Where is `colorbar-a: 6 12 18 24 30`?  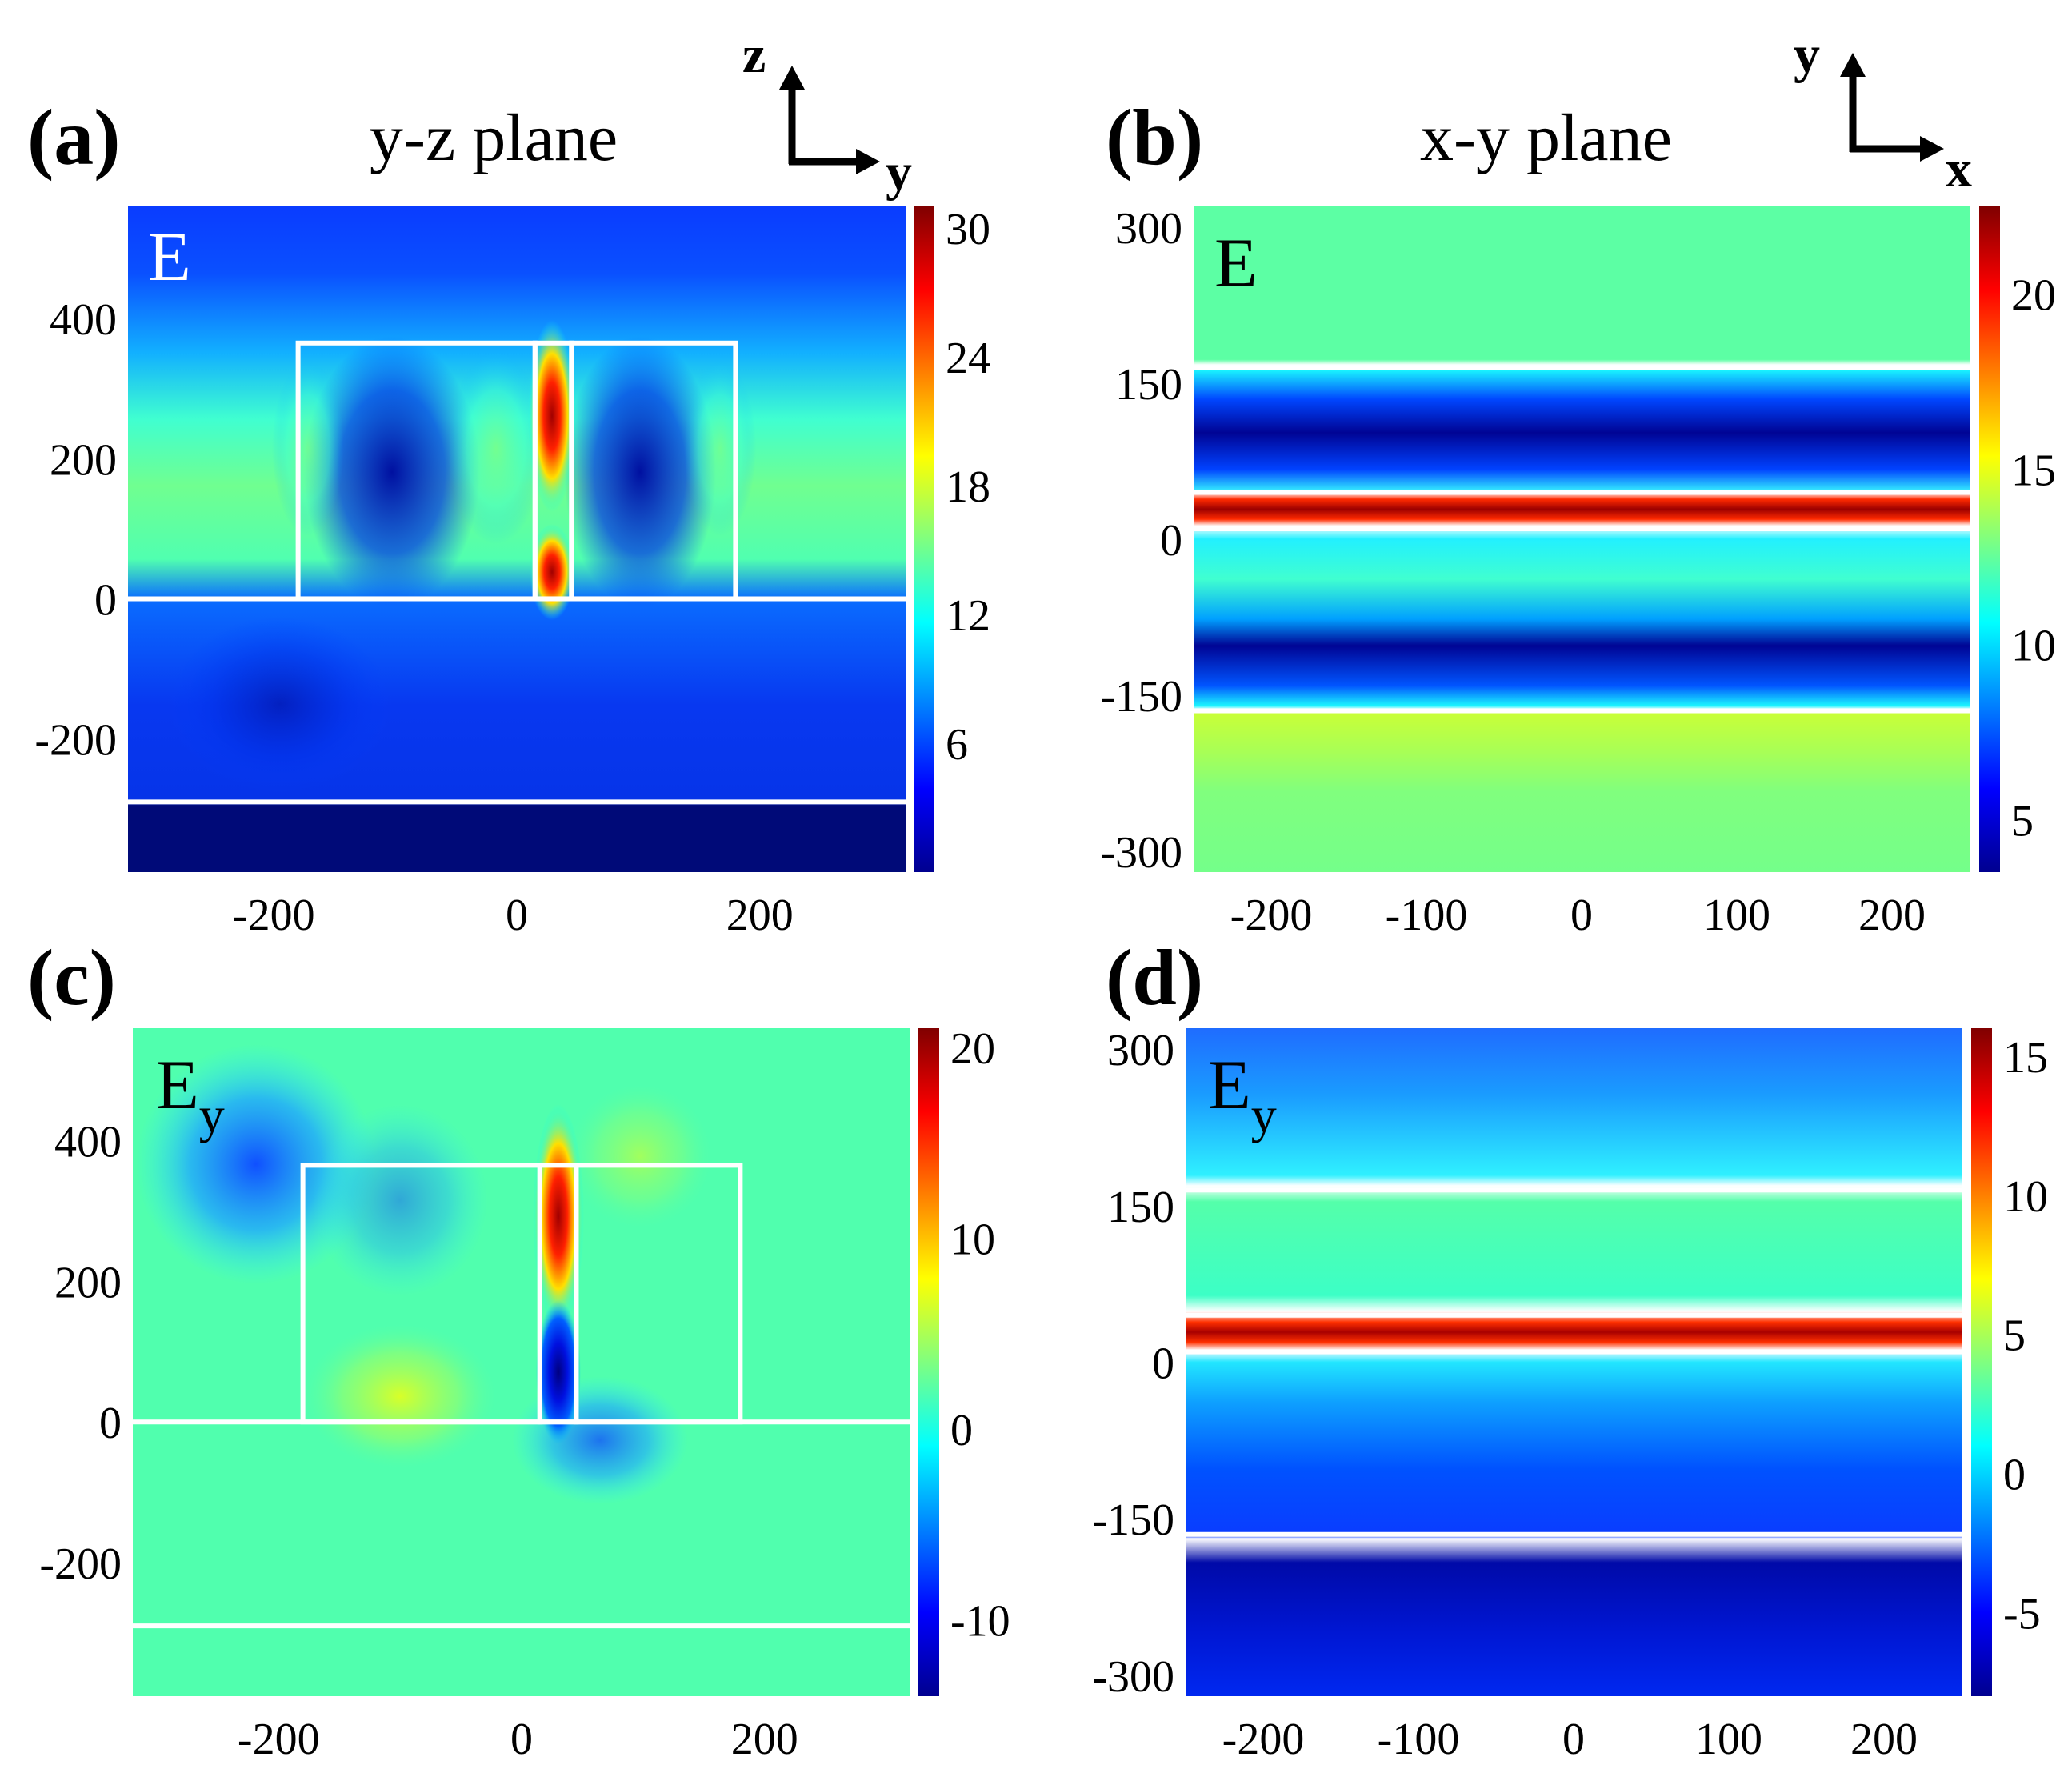 colorbar-a: 6 12 18 24 30 is located at coordinates (952, 539).